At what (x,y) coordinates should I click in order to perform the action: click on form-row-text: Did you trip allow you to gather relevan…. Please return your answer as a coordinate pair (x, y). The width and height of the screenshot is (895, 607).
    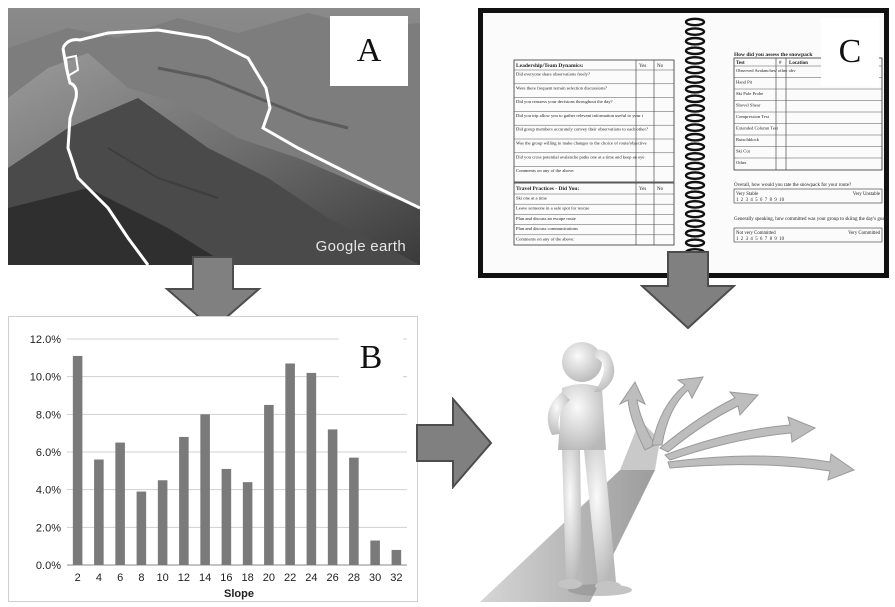
    Looking at the image, I should click on (580, 115).